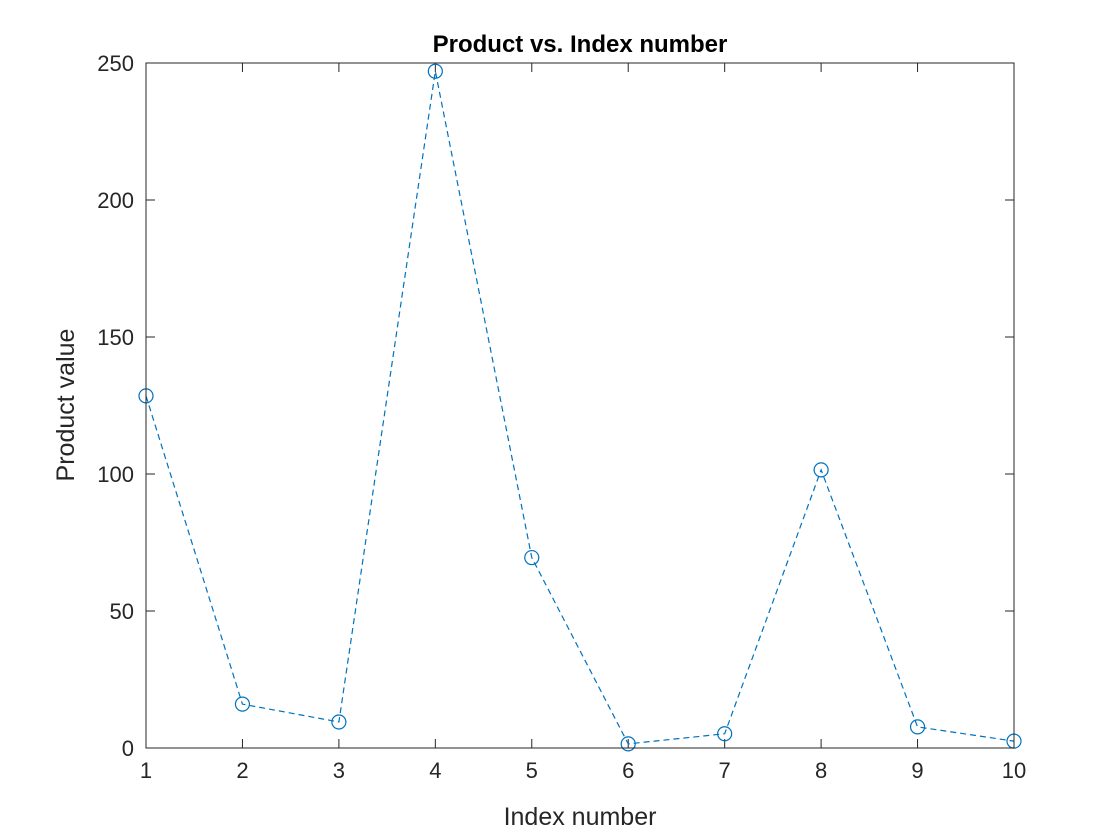 Image resolution: width=1120 pixels, height=840 pixels. What do you see at coordinates (128, 748) in the screenshot?
I see `y-tick-label: 0` at bounding box center [128, 748].